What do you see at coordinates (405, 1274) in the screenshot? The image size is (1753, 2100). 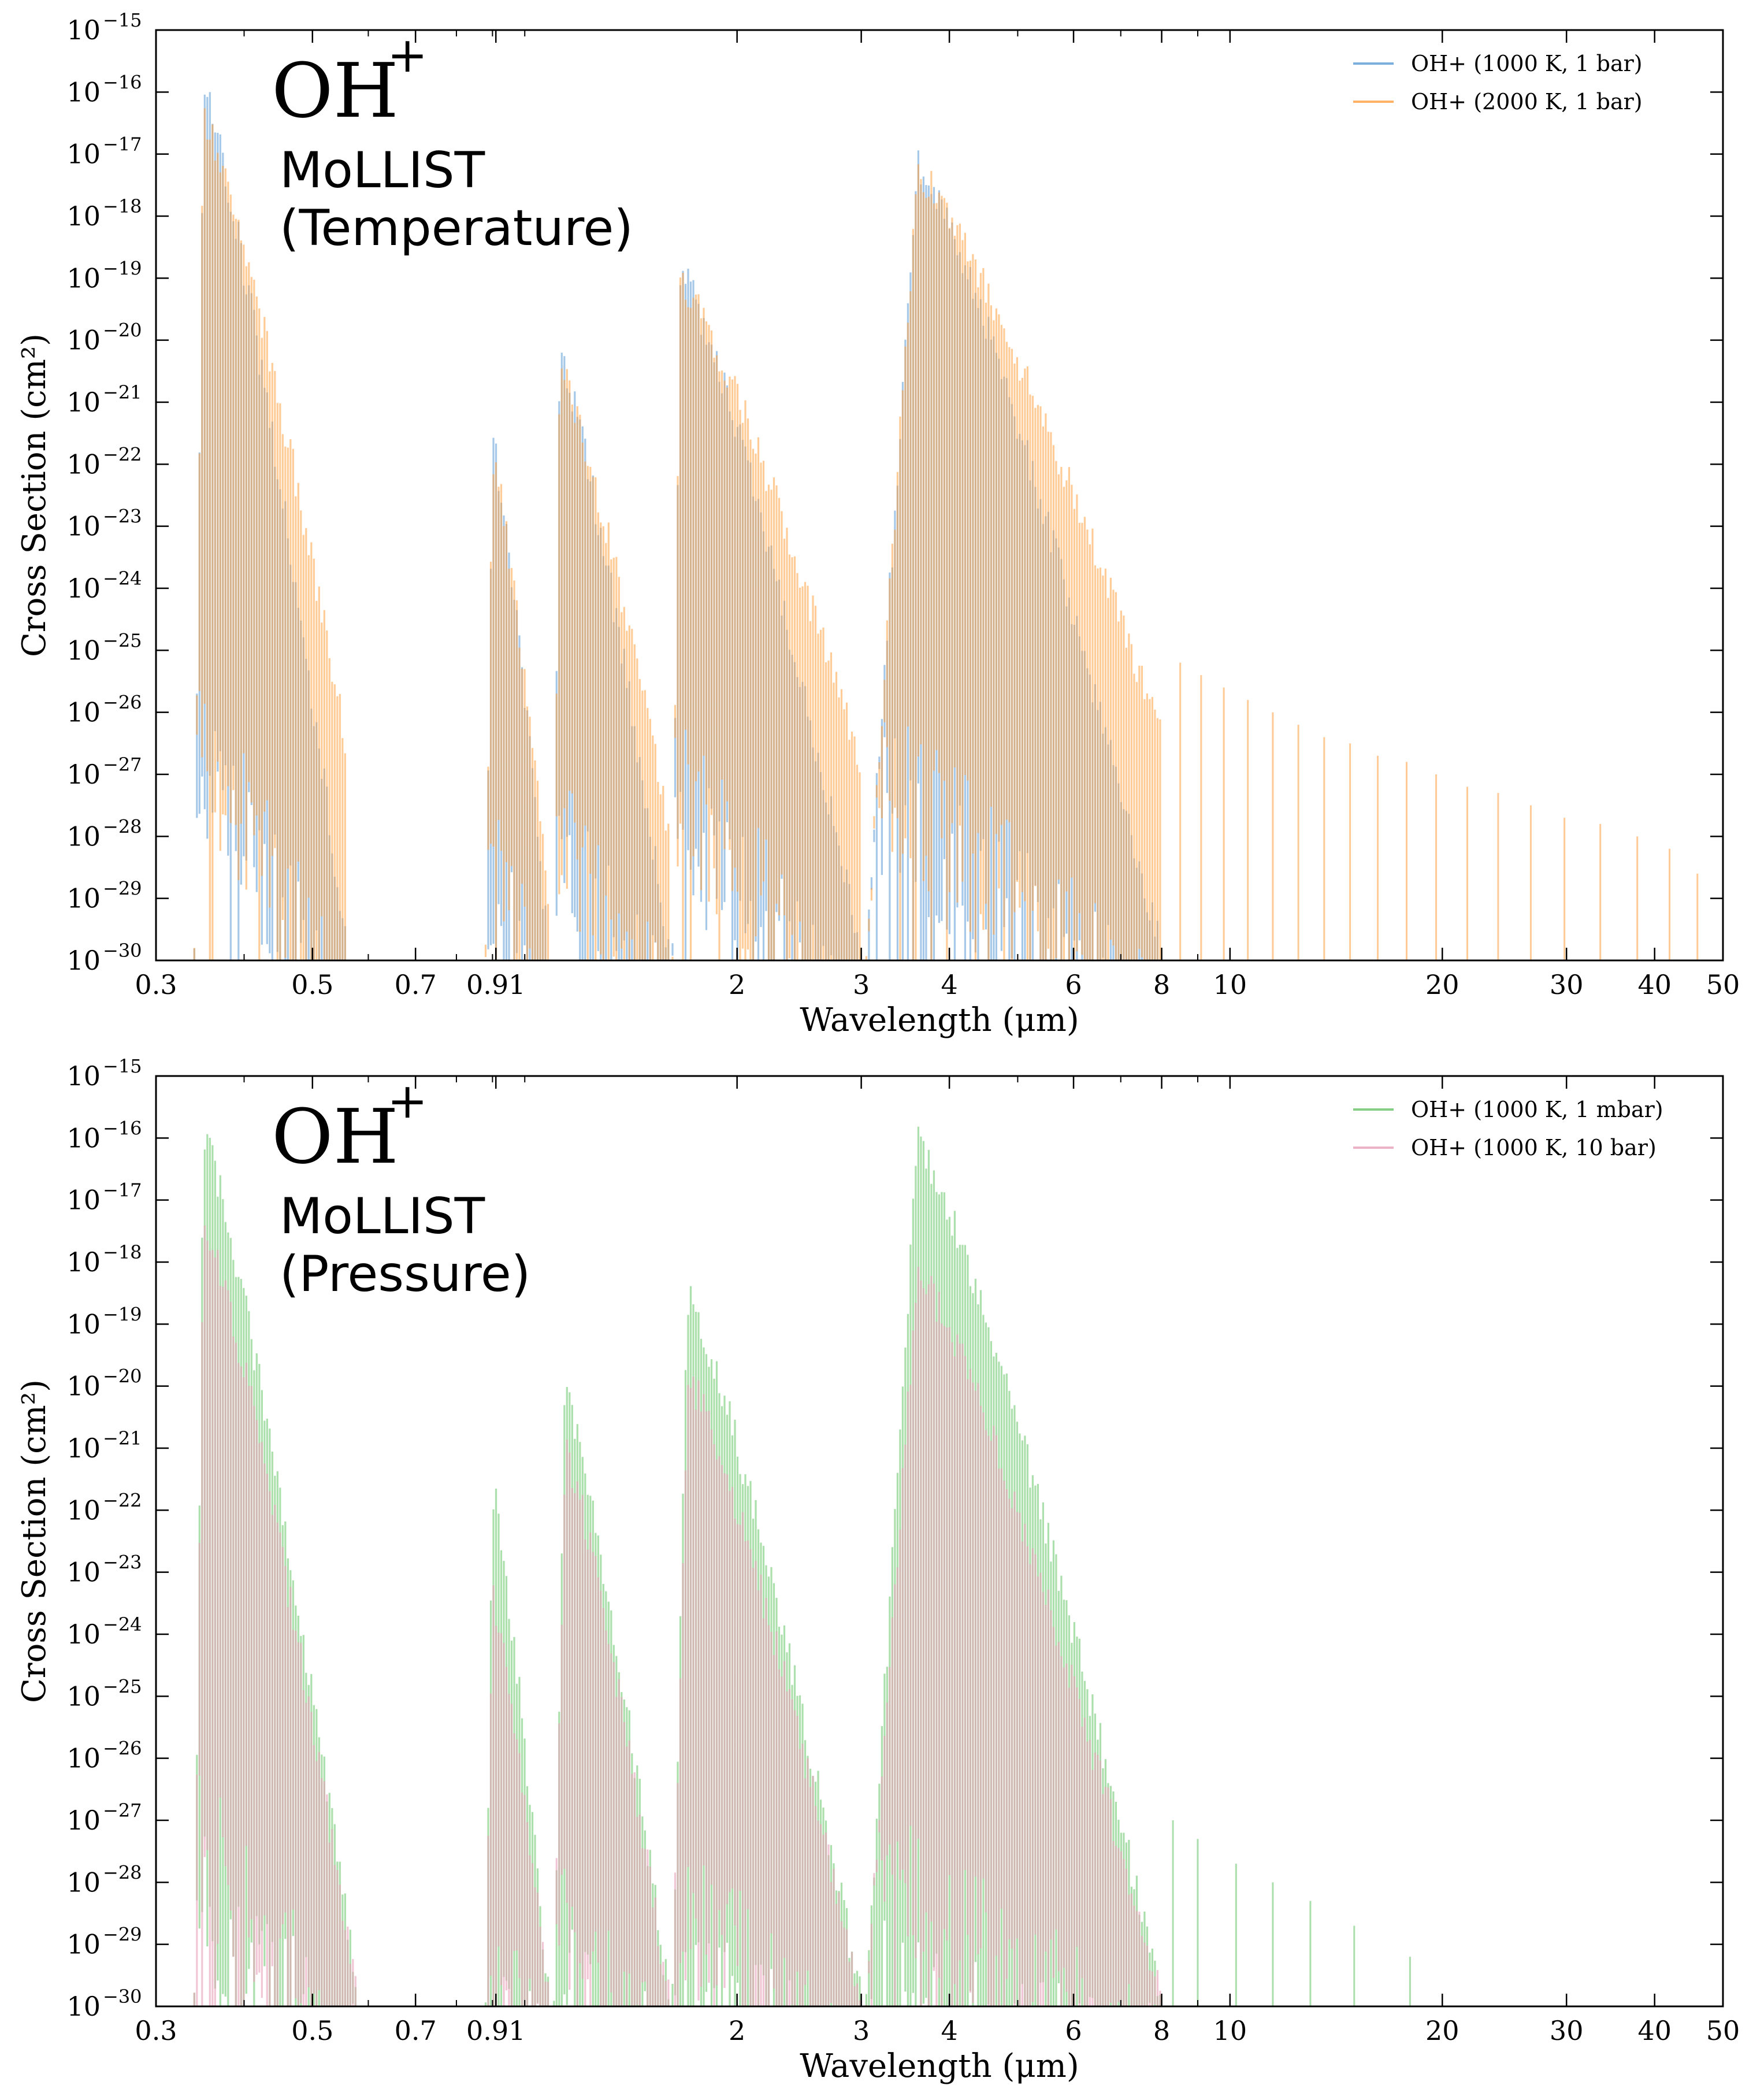 I see `annotation-line2: (Pressure)` at bounding box center [405, 1274].